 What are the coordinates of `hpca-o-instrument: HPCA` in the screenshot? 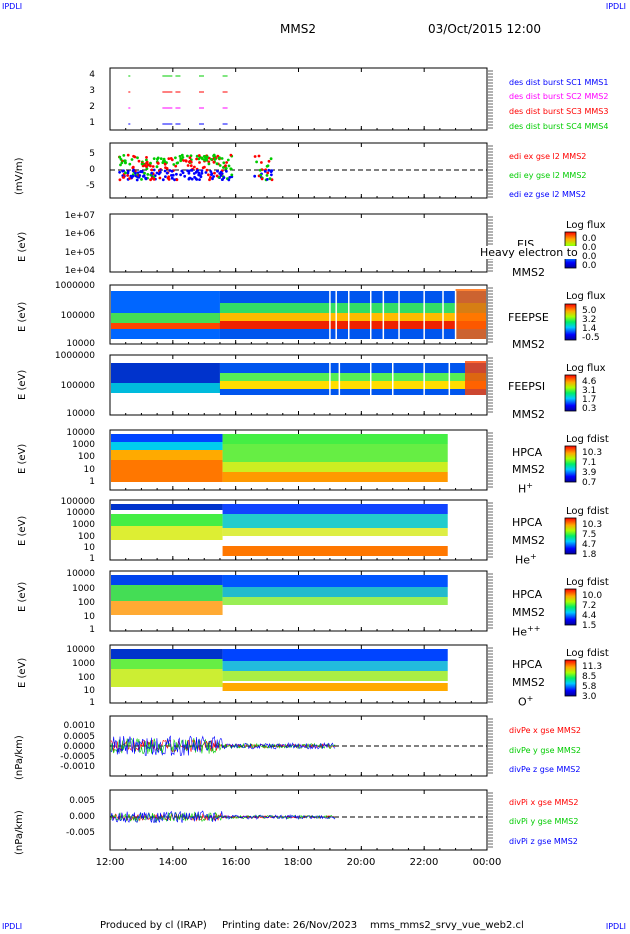 It's located at (527, 664).